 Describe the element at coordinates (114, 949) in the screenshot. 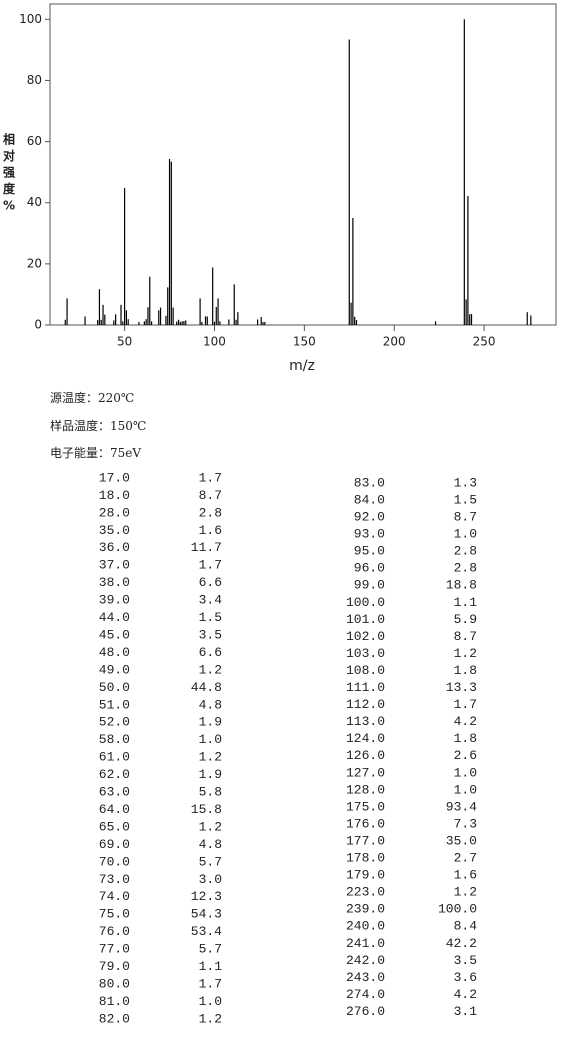

I see `mz-cell: 77.0` at that location.